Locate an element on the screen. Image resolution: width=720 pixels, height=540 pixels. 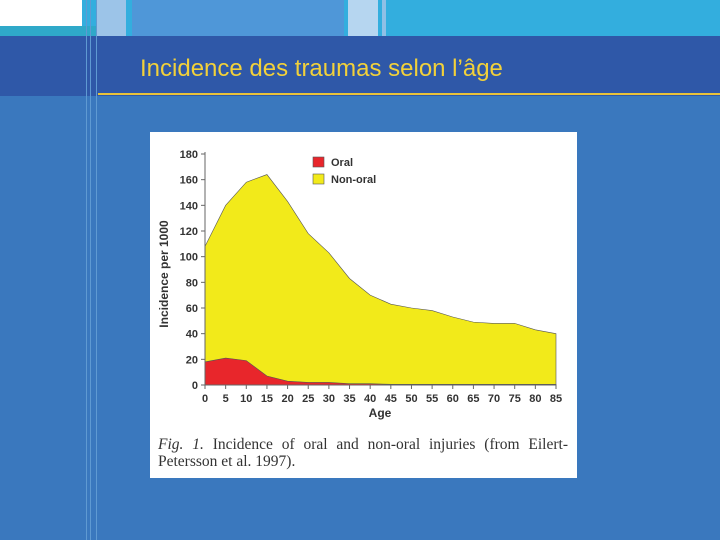
x-tick-label: 85 is located at coordinates (556, 399).